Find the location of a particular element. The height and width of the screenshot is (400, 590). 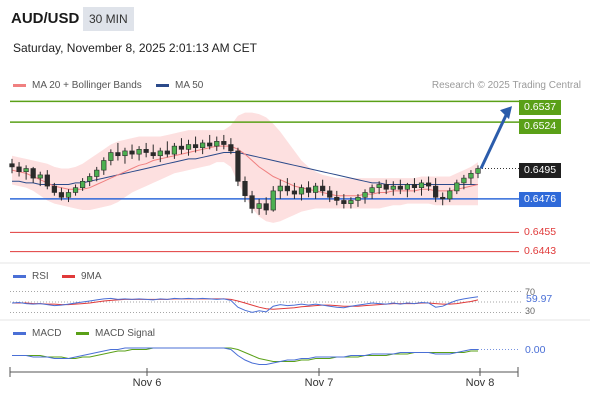

legend-macd-label: MACD is located at coordinates (47, 333).